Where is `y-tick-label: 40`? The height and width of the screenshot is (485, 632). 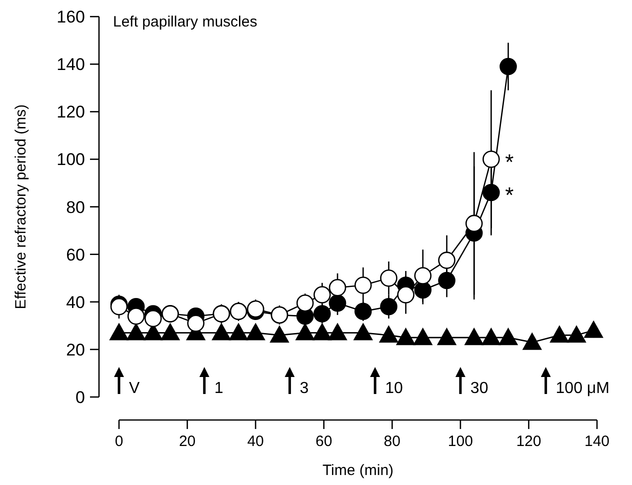 y-tick-label: 40 is located at coordinates (75, 302).